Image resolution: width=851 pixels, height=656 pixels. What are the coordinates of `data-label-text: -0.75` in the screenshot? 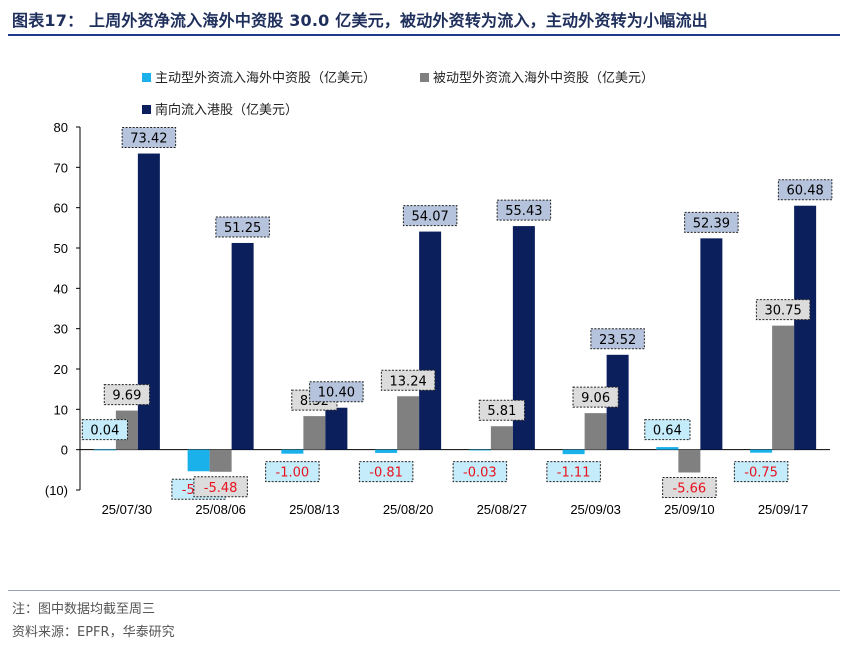 It's located at (761, 473).